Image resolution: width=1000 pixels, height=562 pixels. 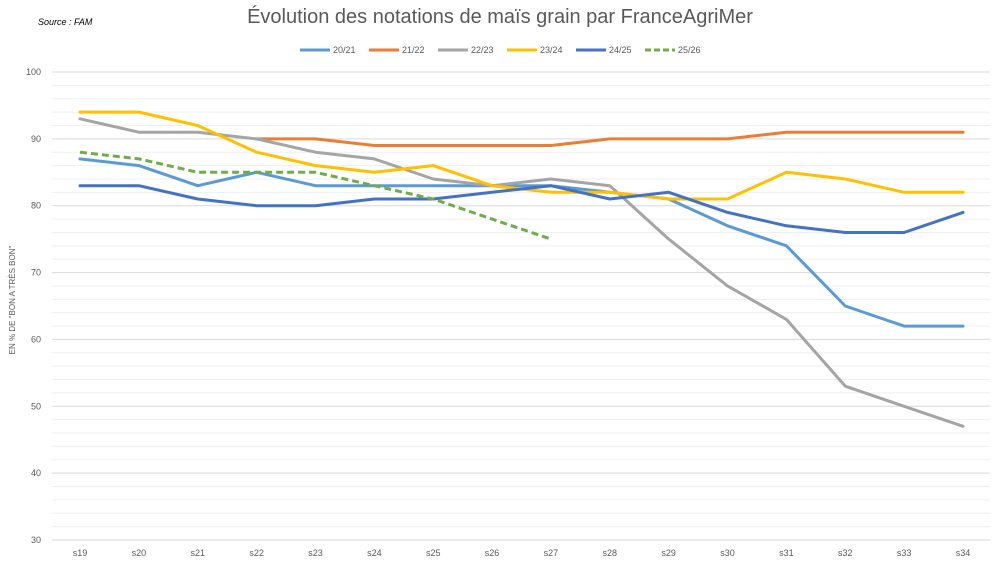 What do you see at coordinates (727, 553) in the screenshot?
I see `x-tick-label: s30` at bounding box center [727, 553].